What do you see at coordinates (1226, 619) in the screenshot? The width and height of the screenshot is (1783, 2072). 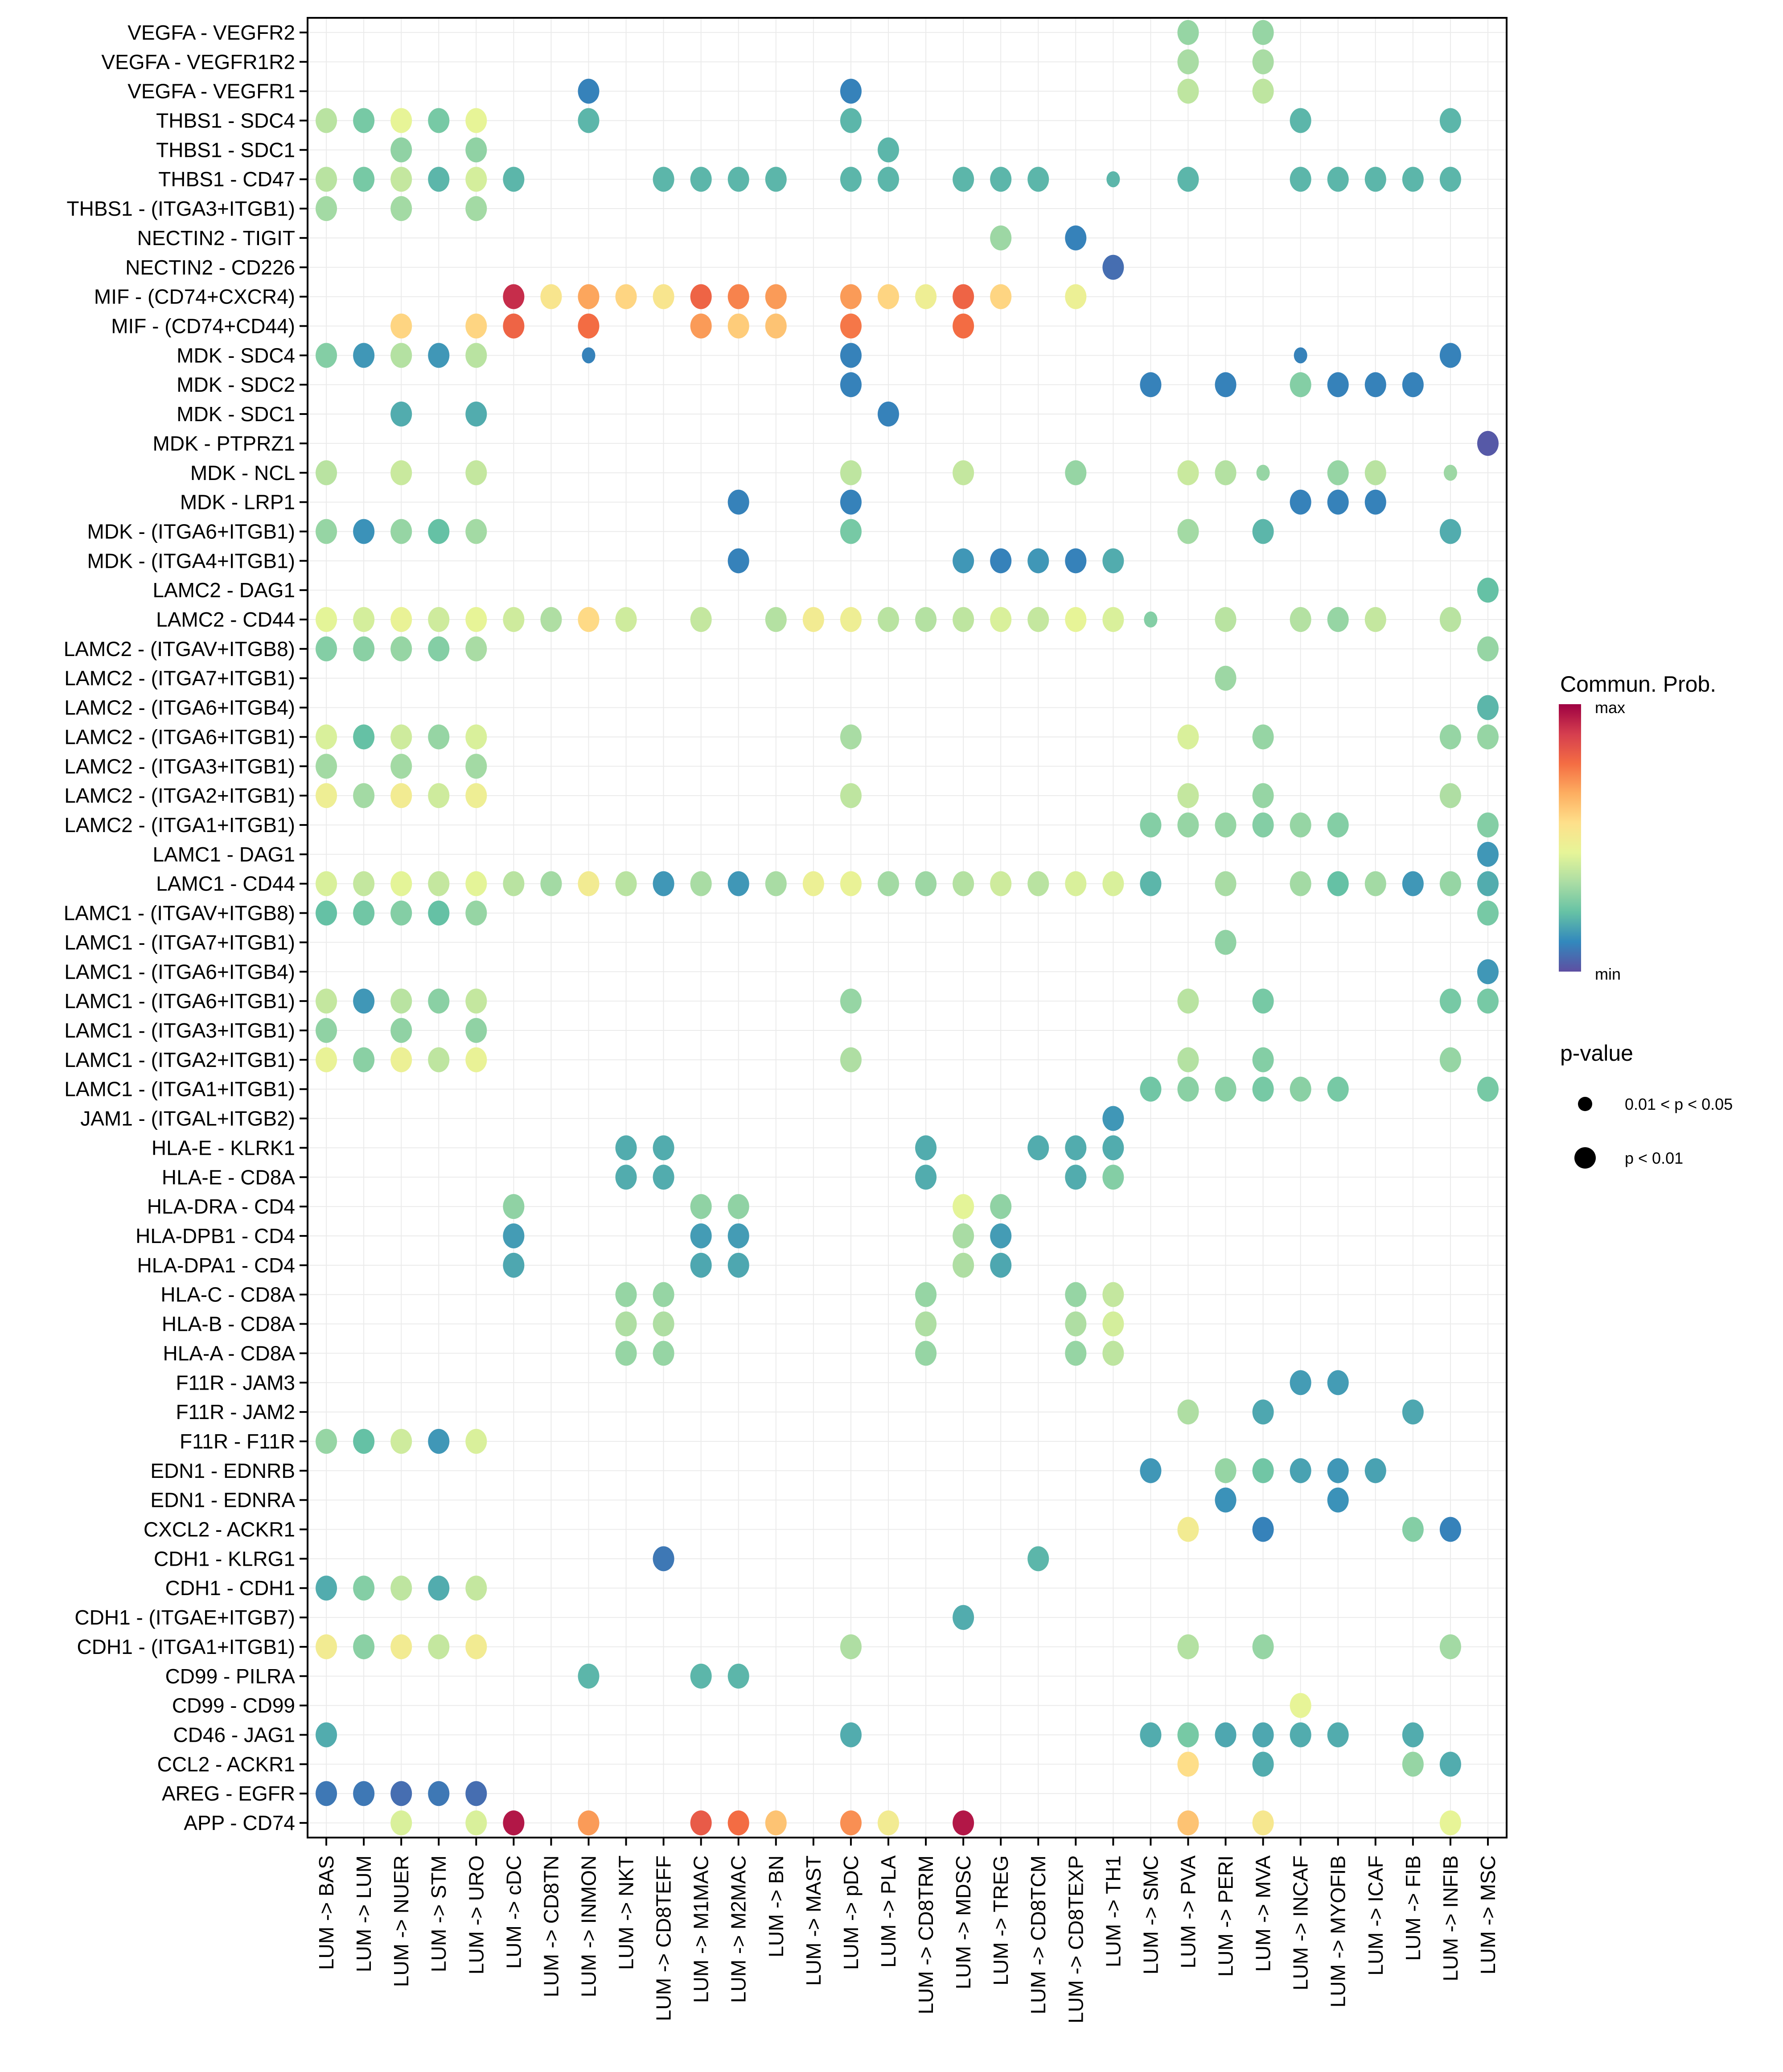 I see `dot-lamc2-cd44-col24` at bounding box center [1226, 619].